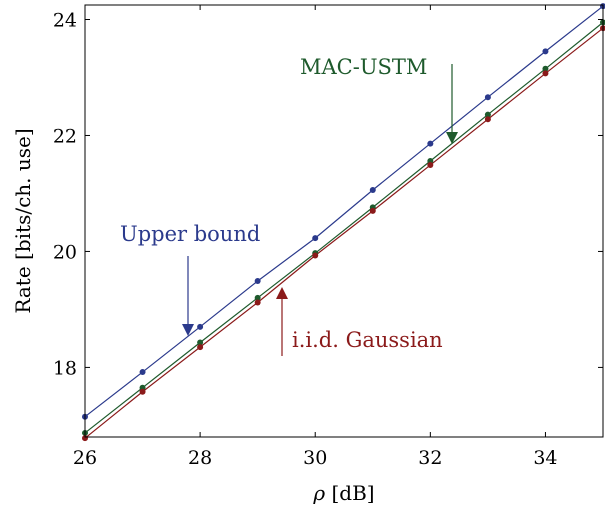  What do you see at coordinates (282, 321) in the screenshot?
I see `arrow-iid-gaussian` at bounding box center [282, 321].